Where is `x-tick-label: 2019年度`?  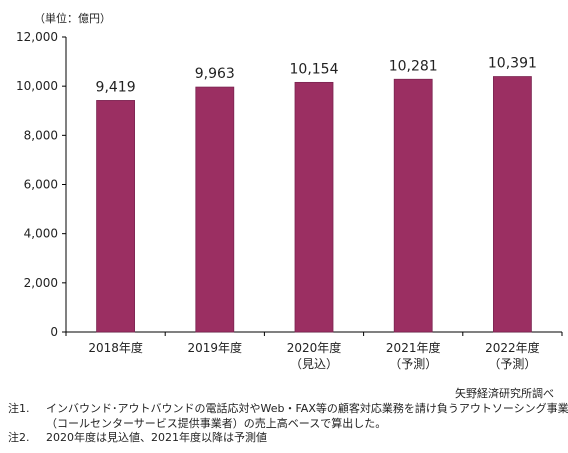
x-tick-label: 2019年度 is located at coordinates (215, 347).